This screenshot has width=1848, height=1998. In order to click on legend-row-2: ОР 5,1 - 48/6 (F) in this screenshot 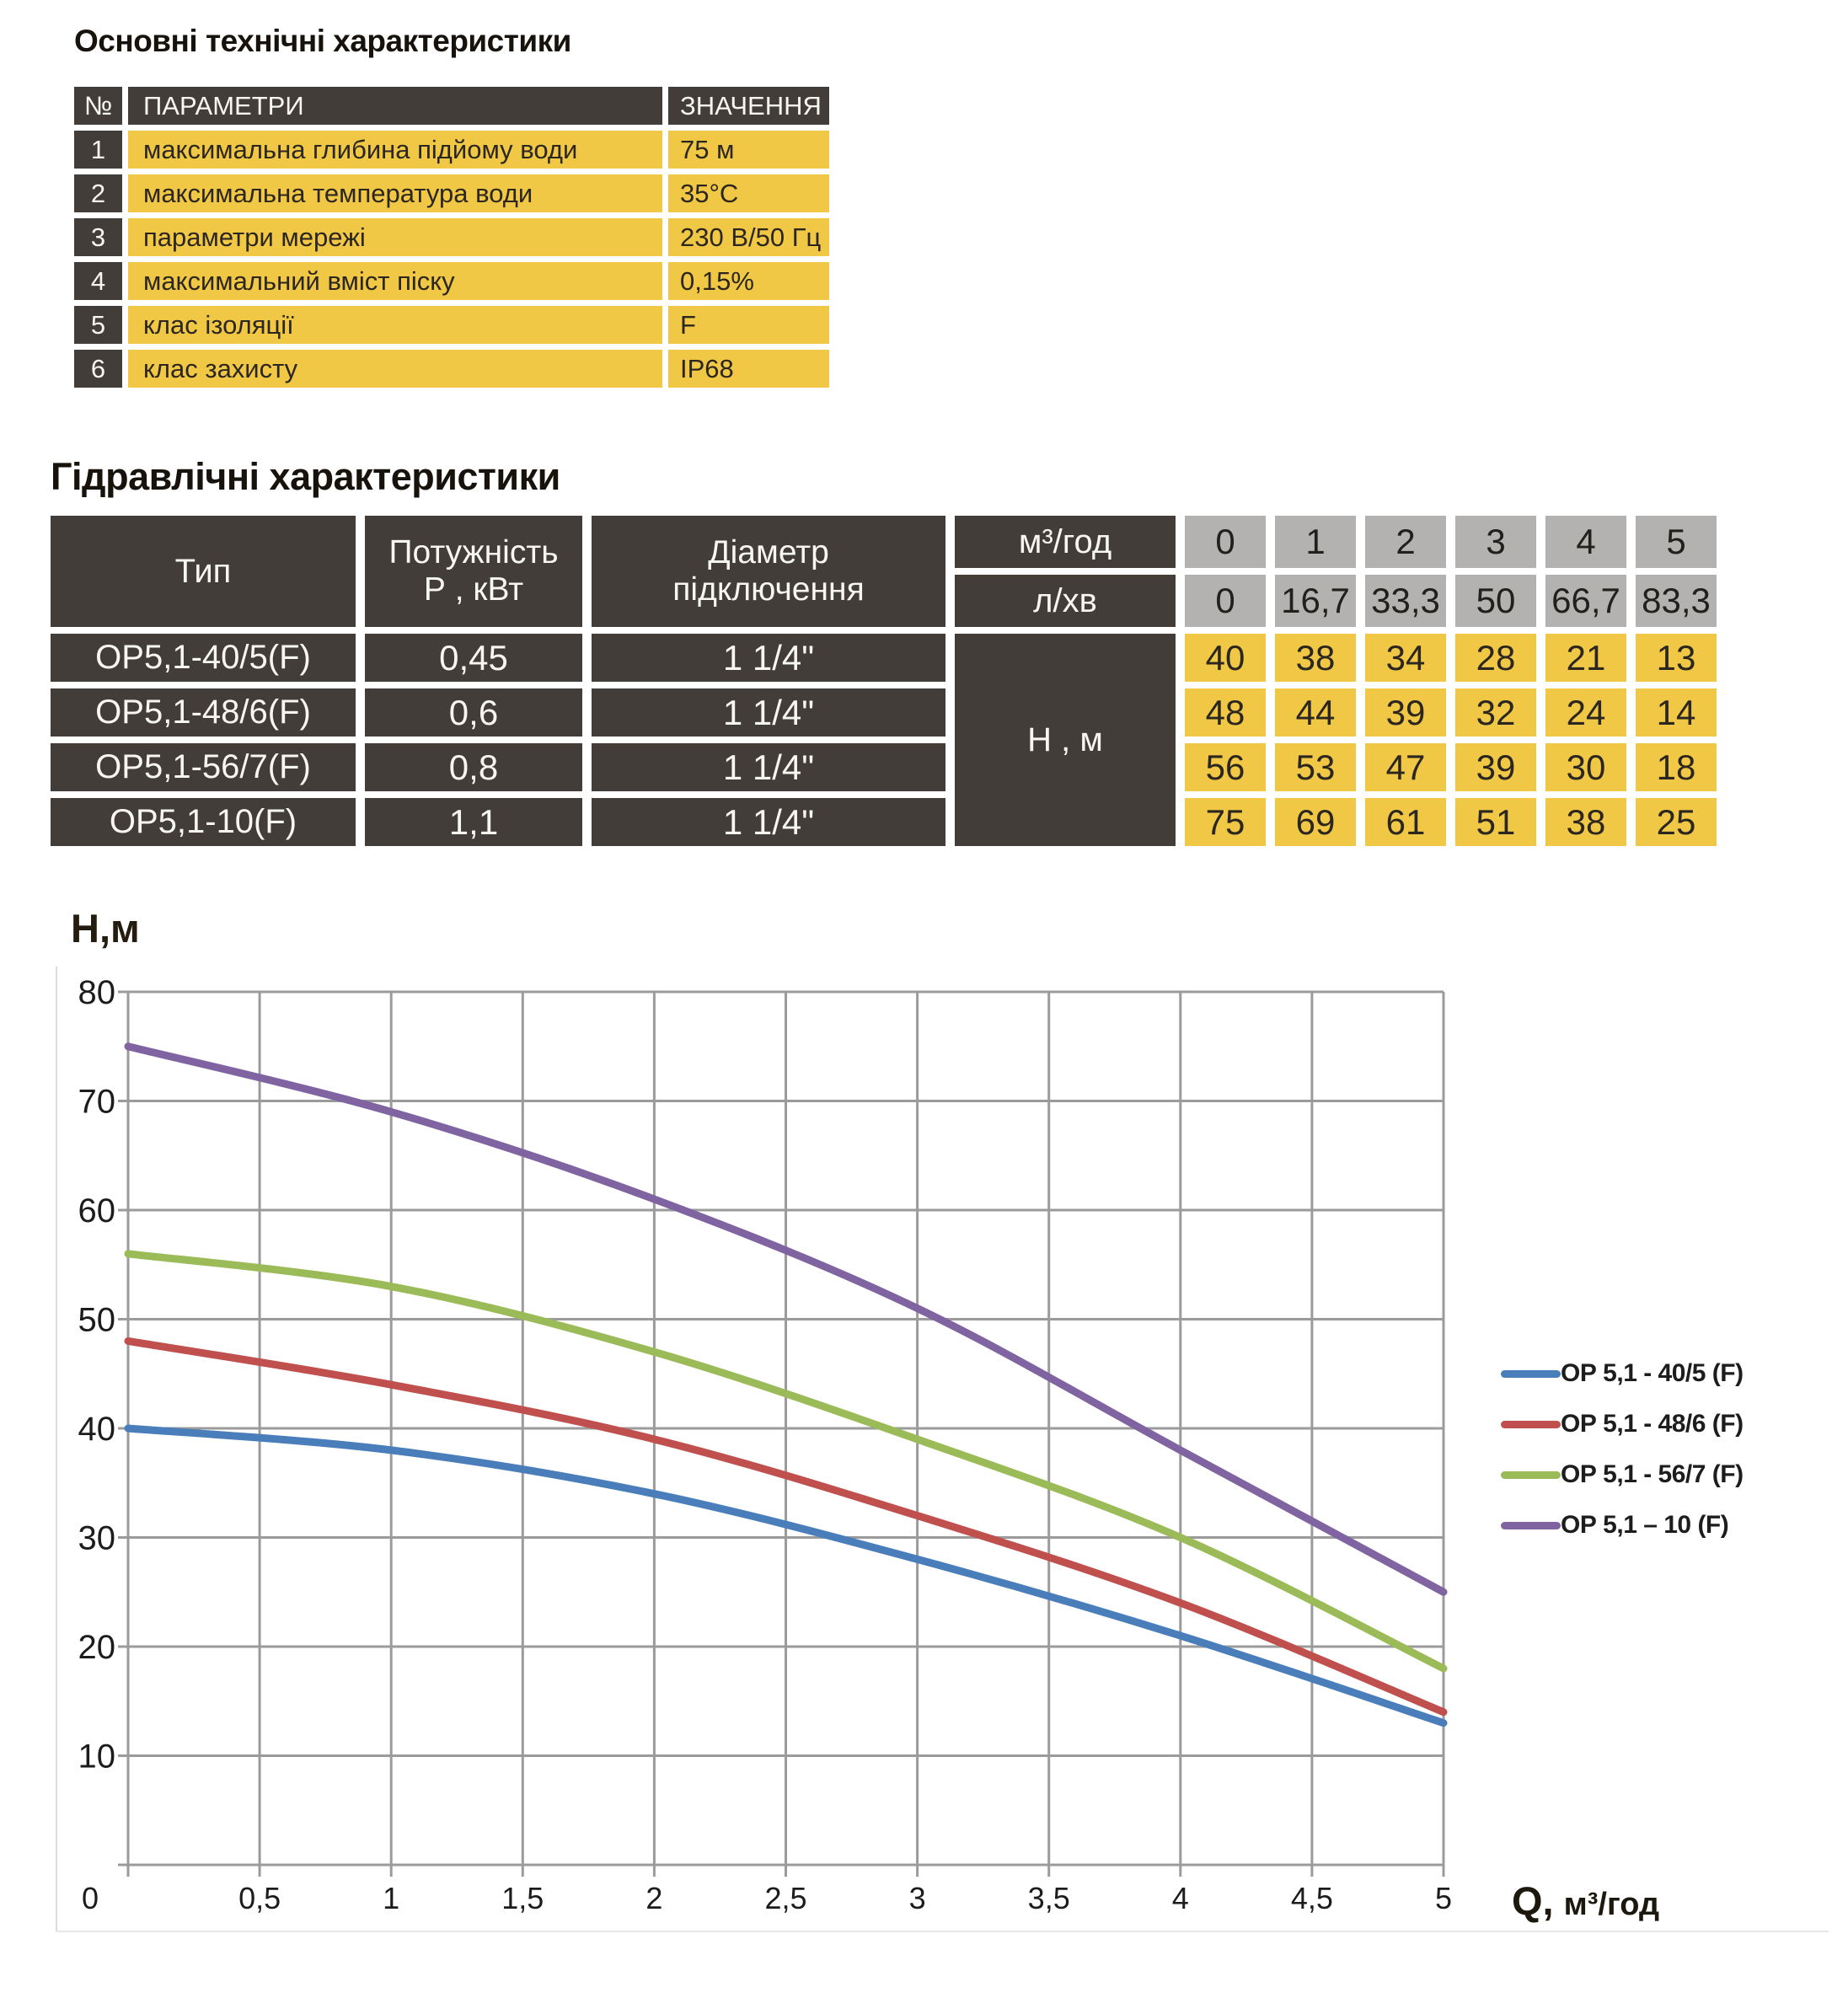, I will do `click(1622, 1424)`.